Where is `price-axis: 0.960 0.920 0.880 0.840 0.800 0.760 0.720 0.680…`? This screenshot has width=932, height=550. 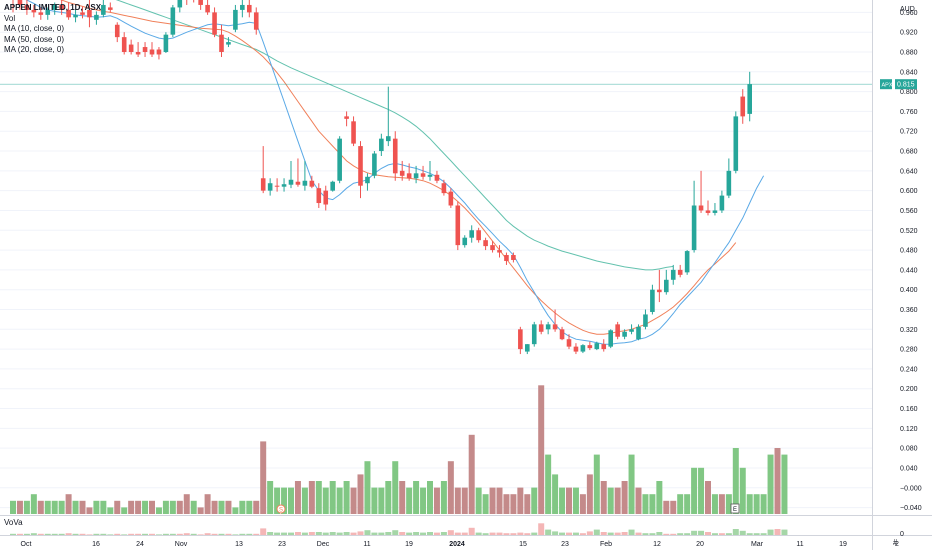
price-axis: 0.960 0.920 0.880 0.840 0.800 0.760 0.720 0.680… is located at coordinates (911, 272).